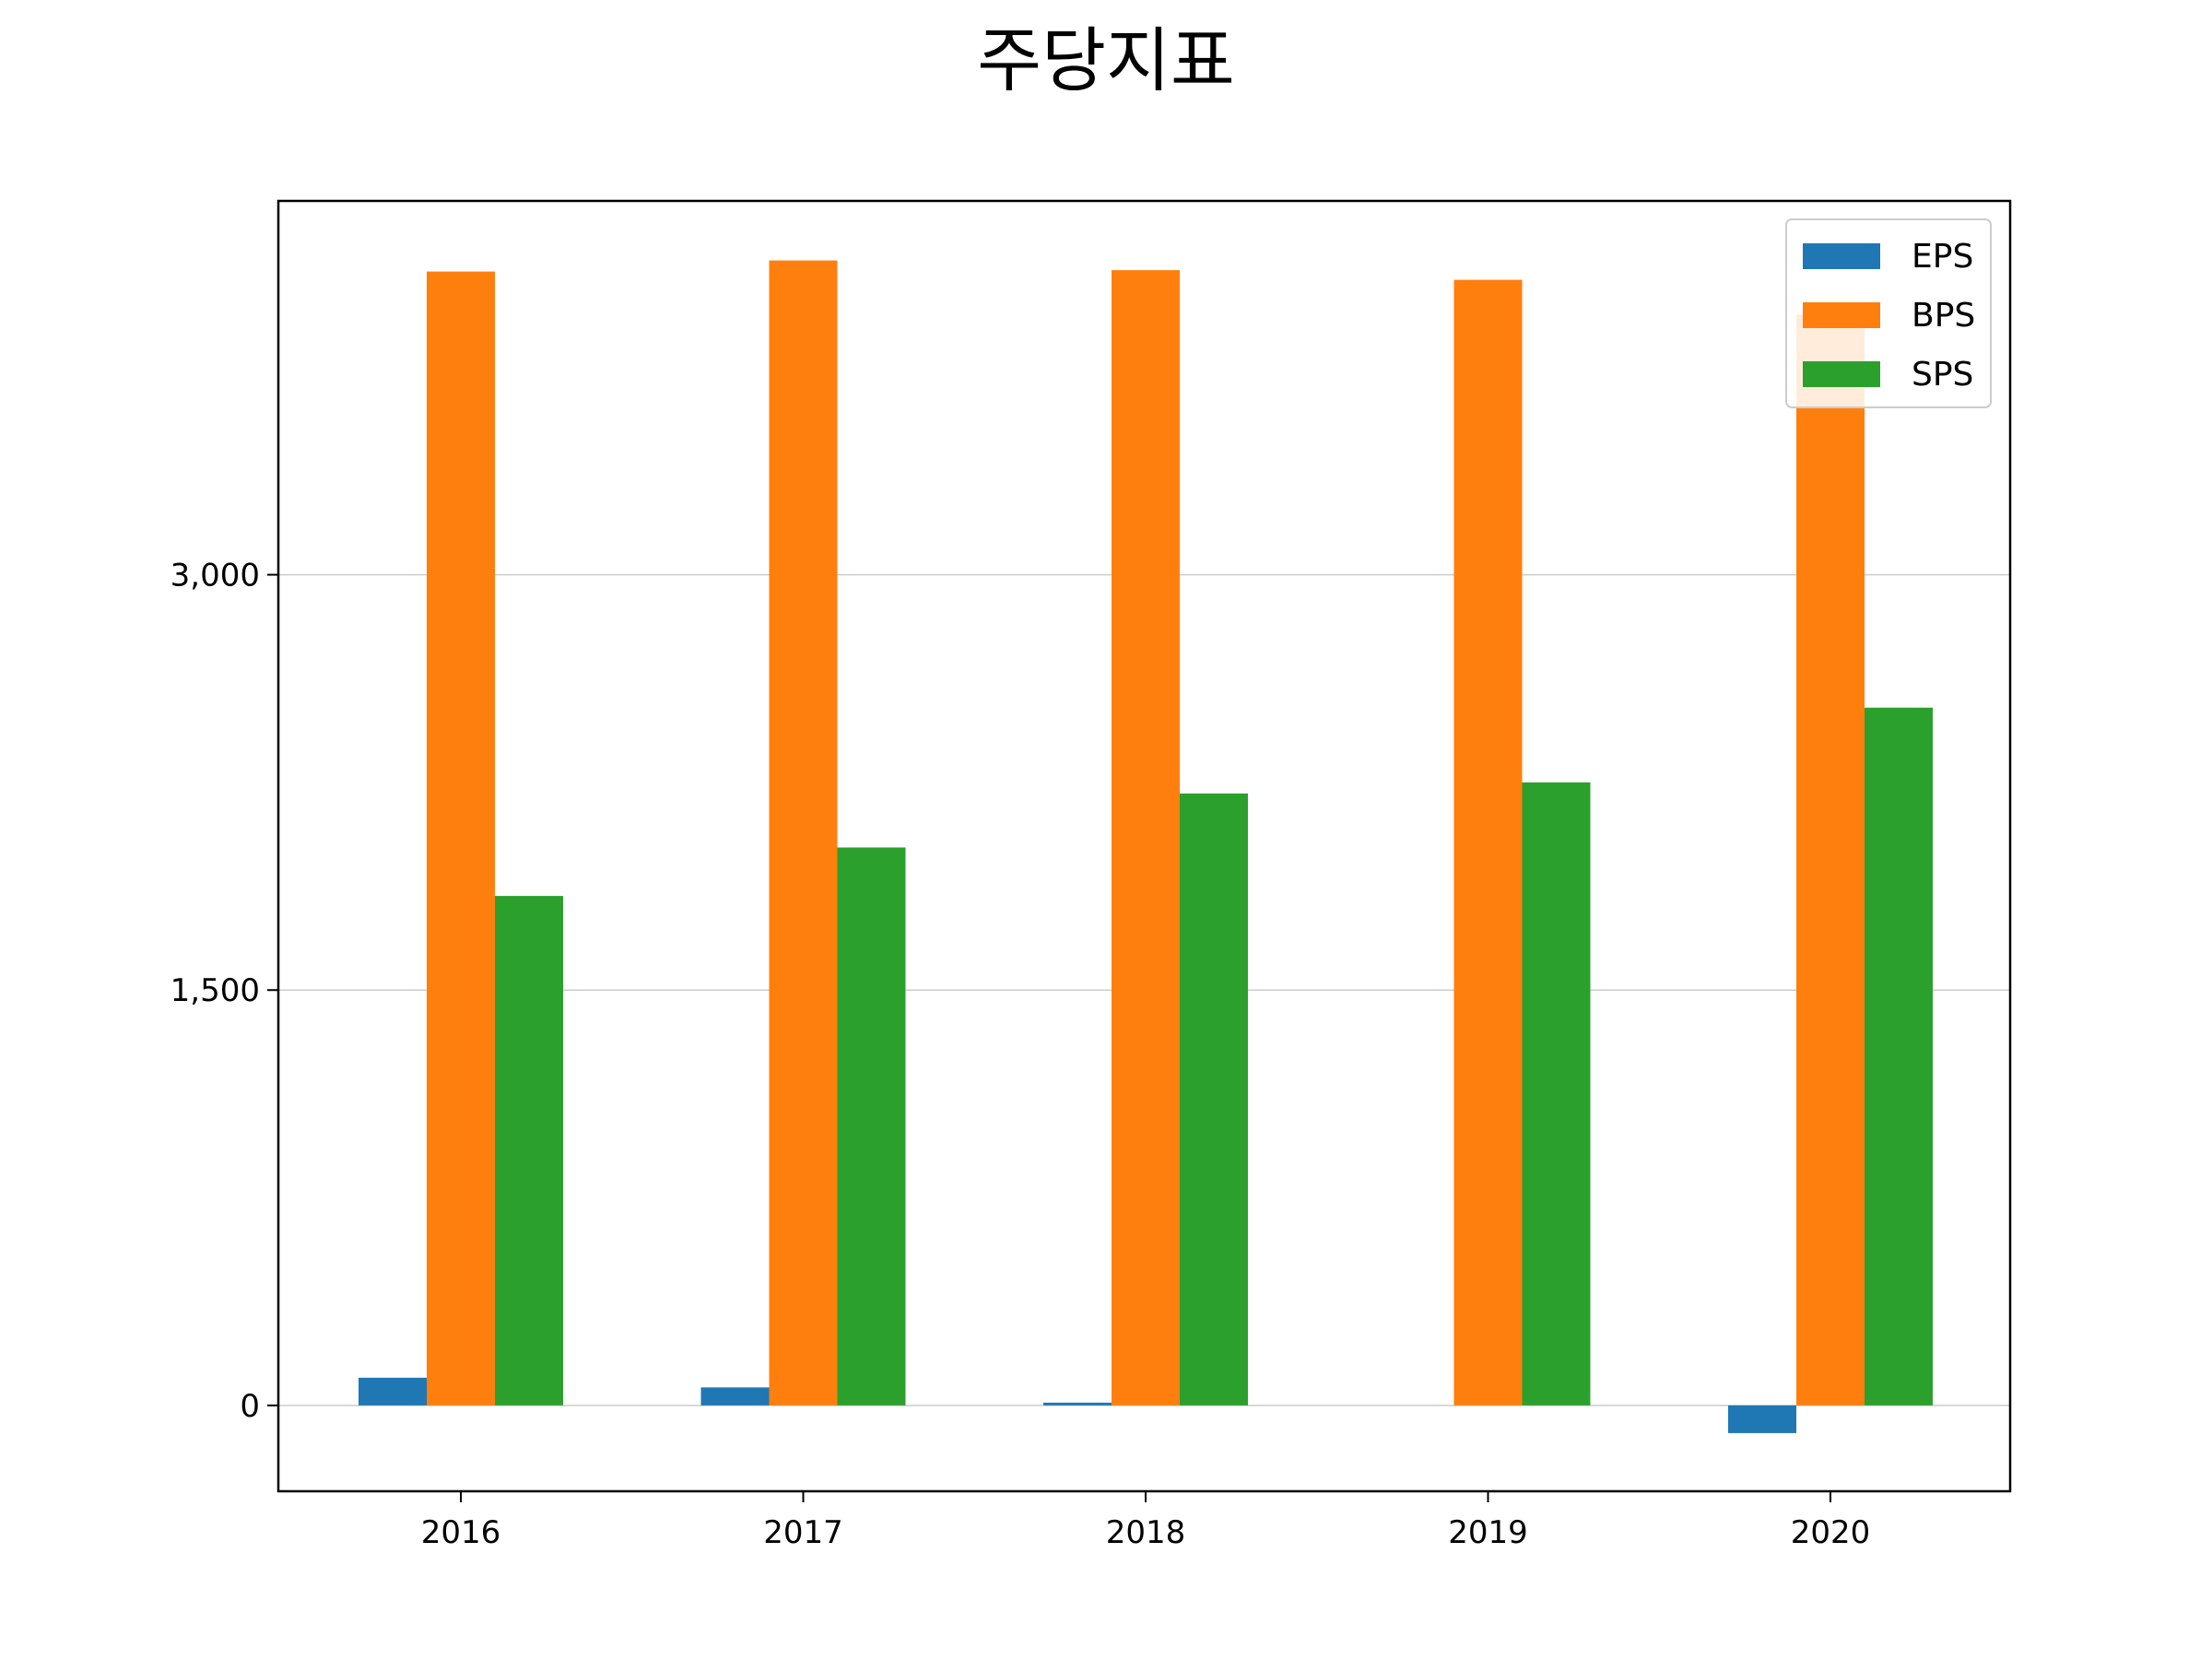 The height and width of the screenshot is (1659, 2212). Describe the element at coordinates (393, 1391) in the screenshot. I see `bar-eps-2016` at that location.